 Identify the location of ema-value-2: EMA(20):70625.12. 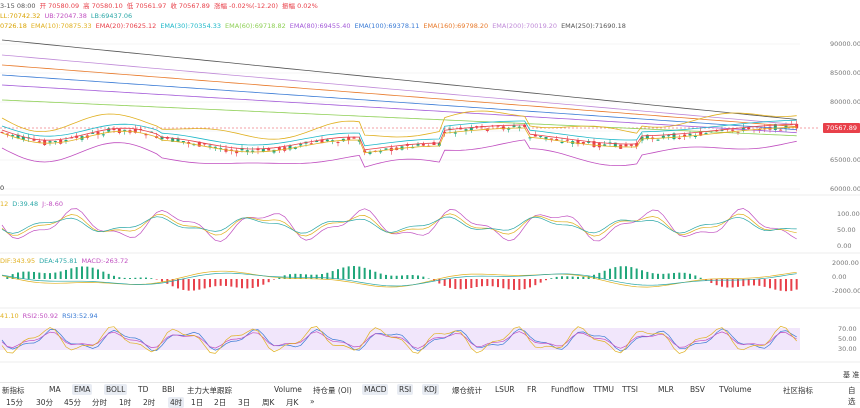
(126, 26).